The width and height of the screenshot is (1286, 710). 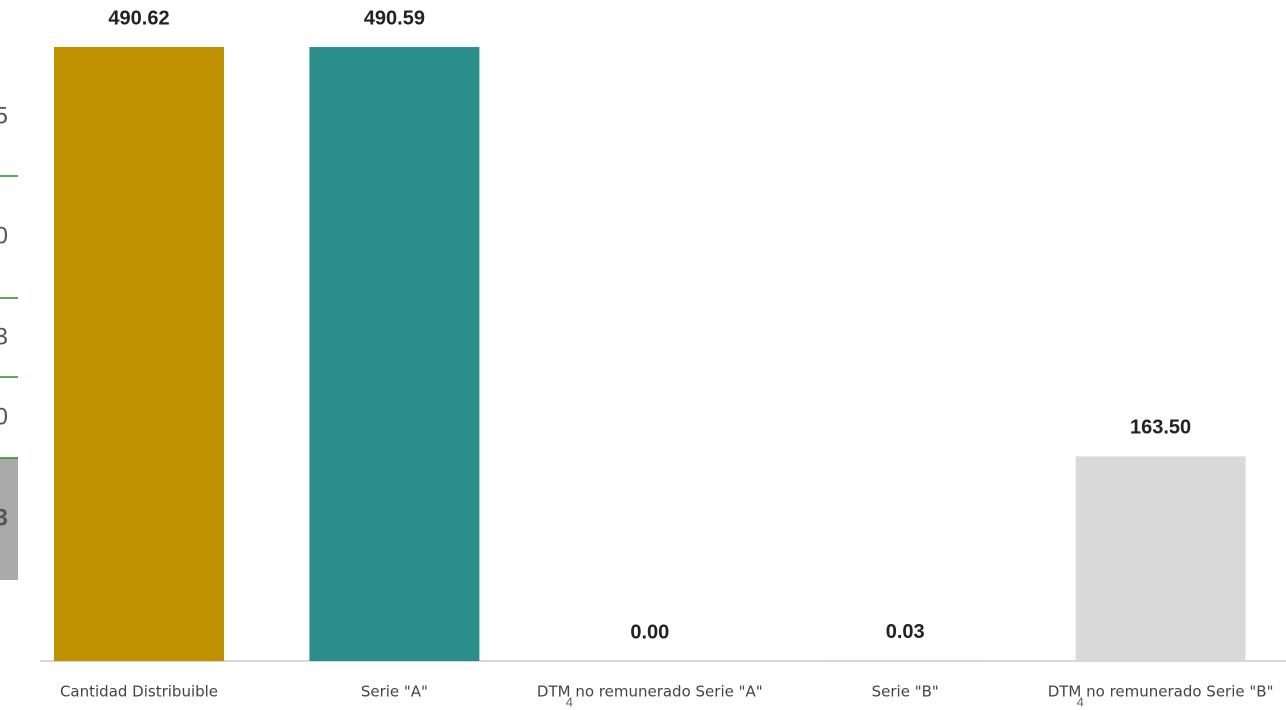 What do you see at coordinates (905, 632) in the screenshot?
I see `value-label: 0.03` at bounding box center [905, 632].